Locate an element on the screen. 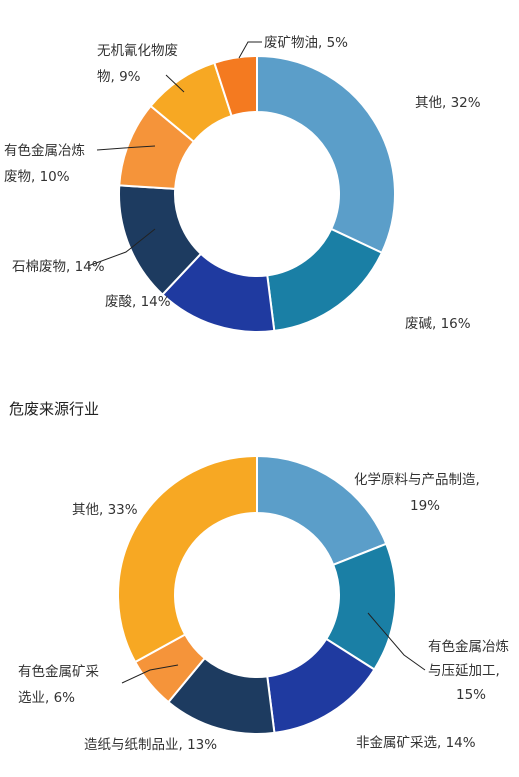  chart-2-slice-label-5-line-0: 其他, 33% is located at coordinates (105, 510).